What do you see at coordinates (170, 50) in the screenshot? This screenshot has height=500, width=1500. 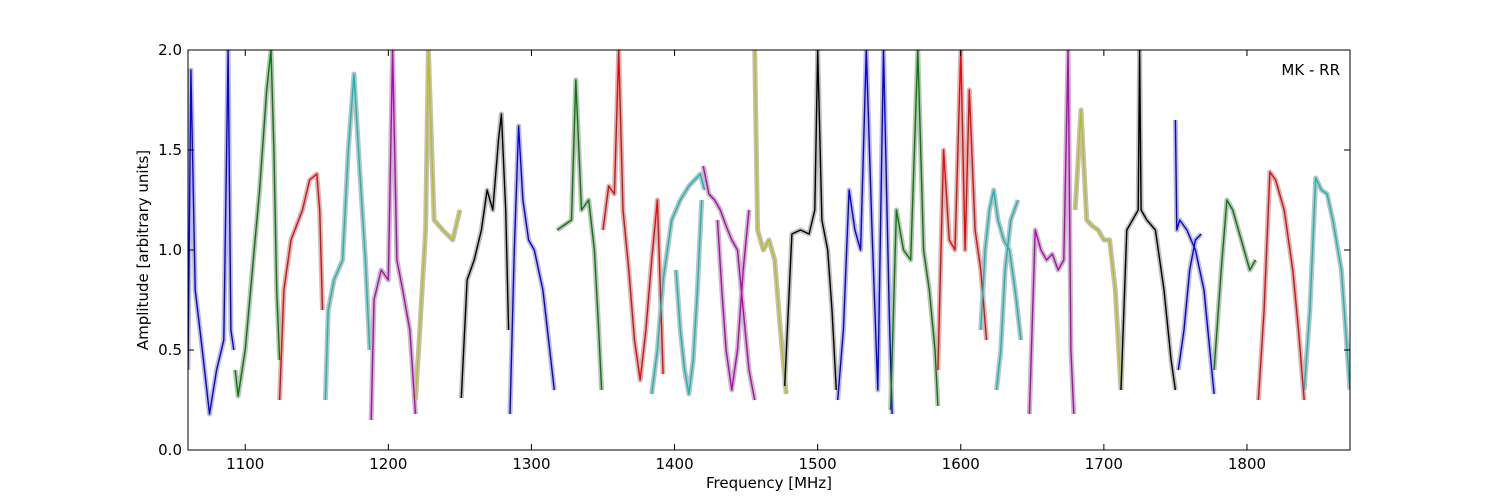 I see `y-tick-label: 2.0` at bounding box center [170, 50].